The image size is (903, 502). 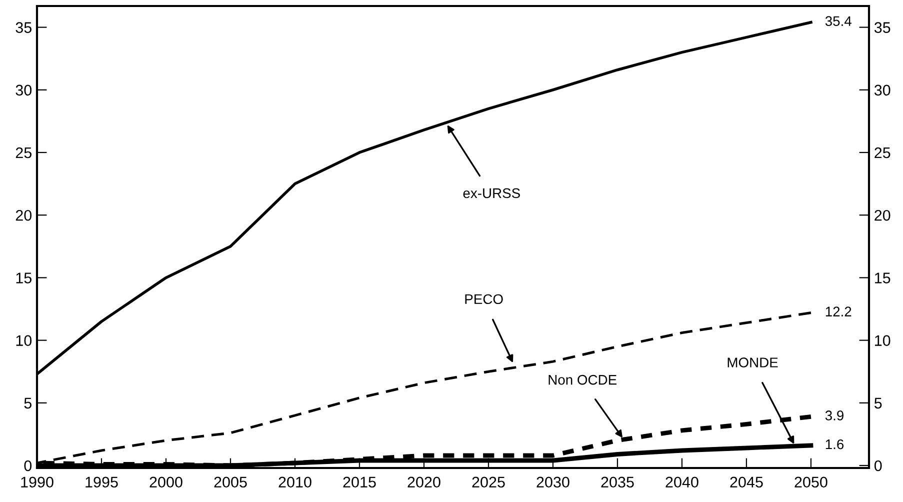 I want to click on y-tick-label: 15, so click(x=24, y=278).